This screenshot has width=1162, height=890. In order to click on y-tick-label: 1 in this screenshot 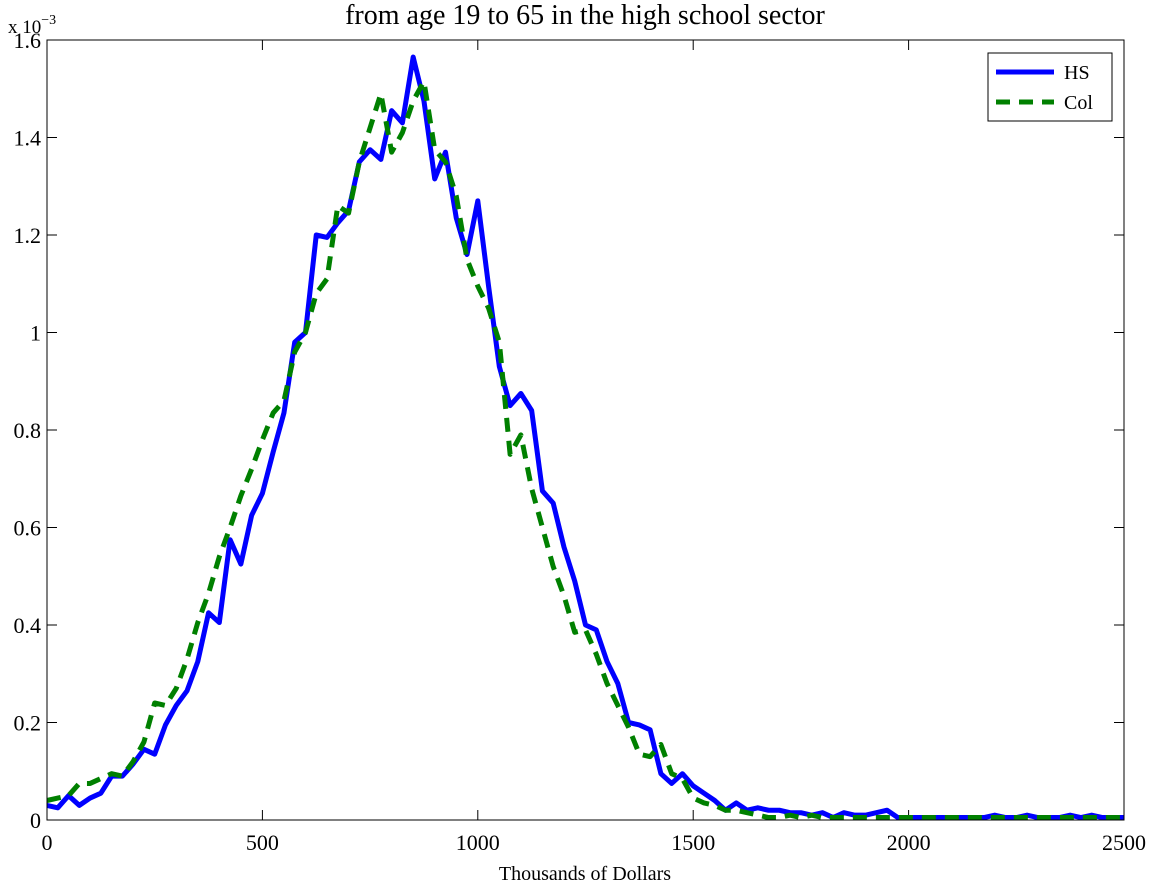, I will do `click(35, 333)`.